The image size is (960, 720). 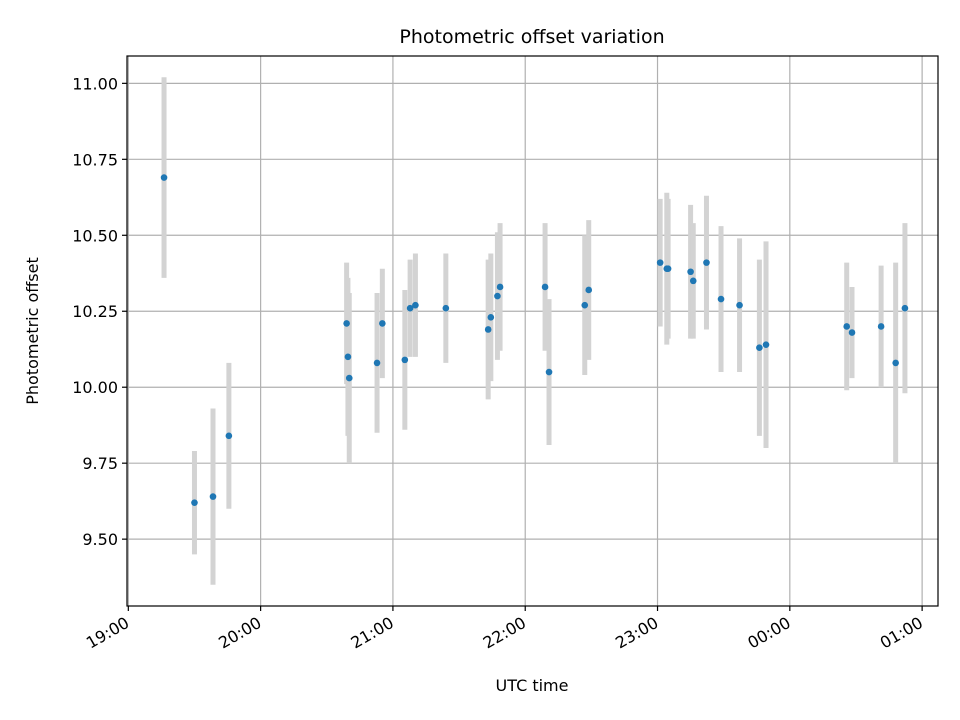 What do you see at coordinates (100, 539) in the screenshot?
I see `y-tick-label: 9.50` at bounding box center [100, 539].